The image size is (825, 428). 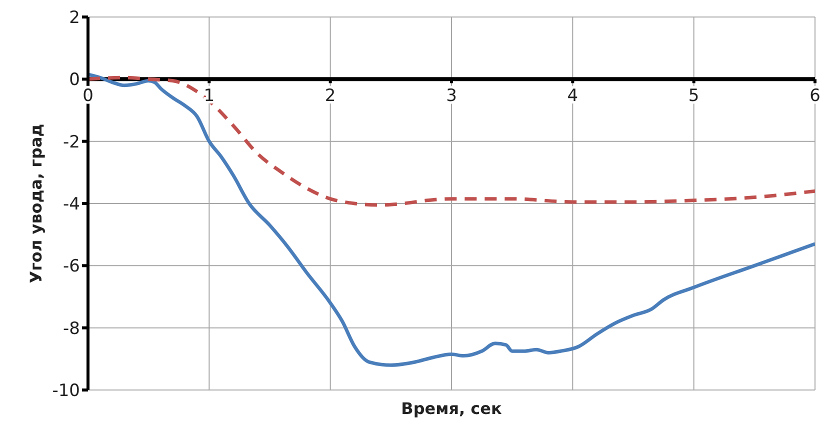 What do you see at coordinates (74, 18) in the screenshot?
I see `y-tick-label: 2` at bounding box center [74, 18].